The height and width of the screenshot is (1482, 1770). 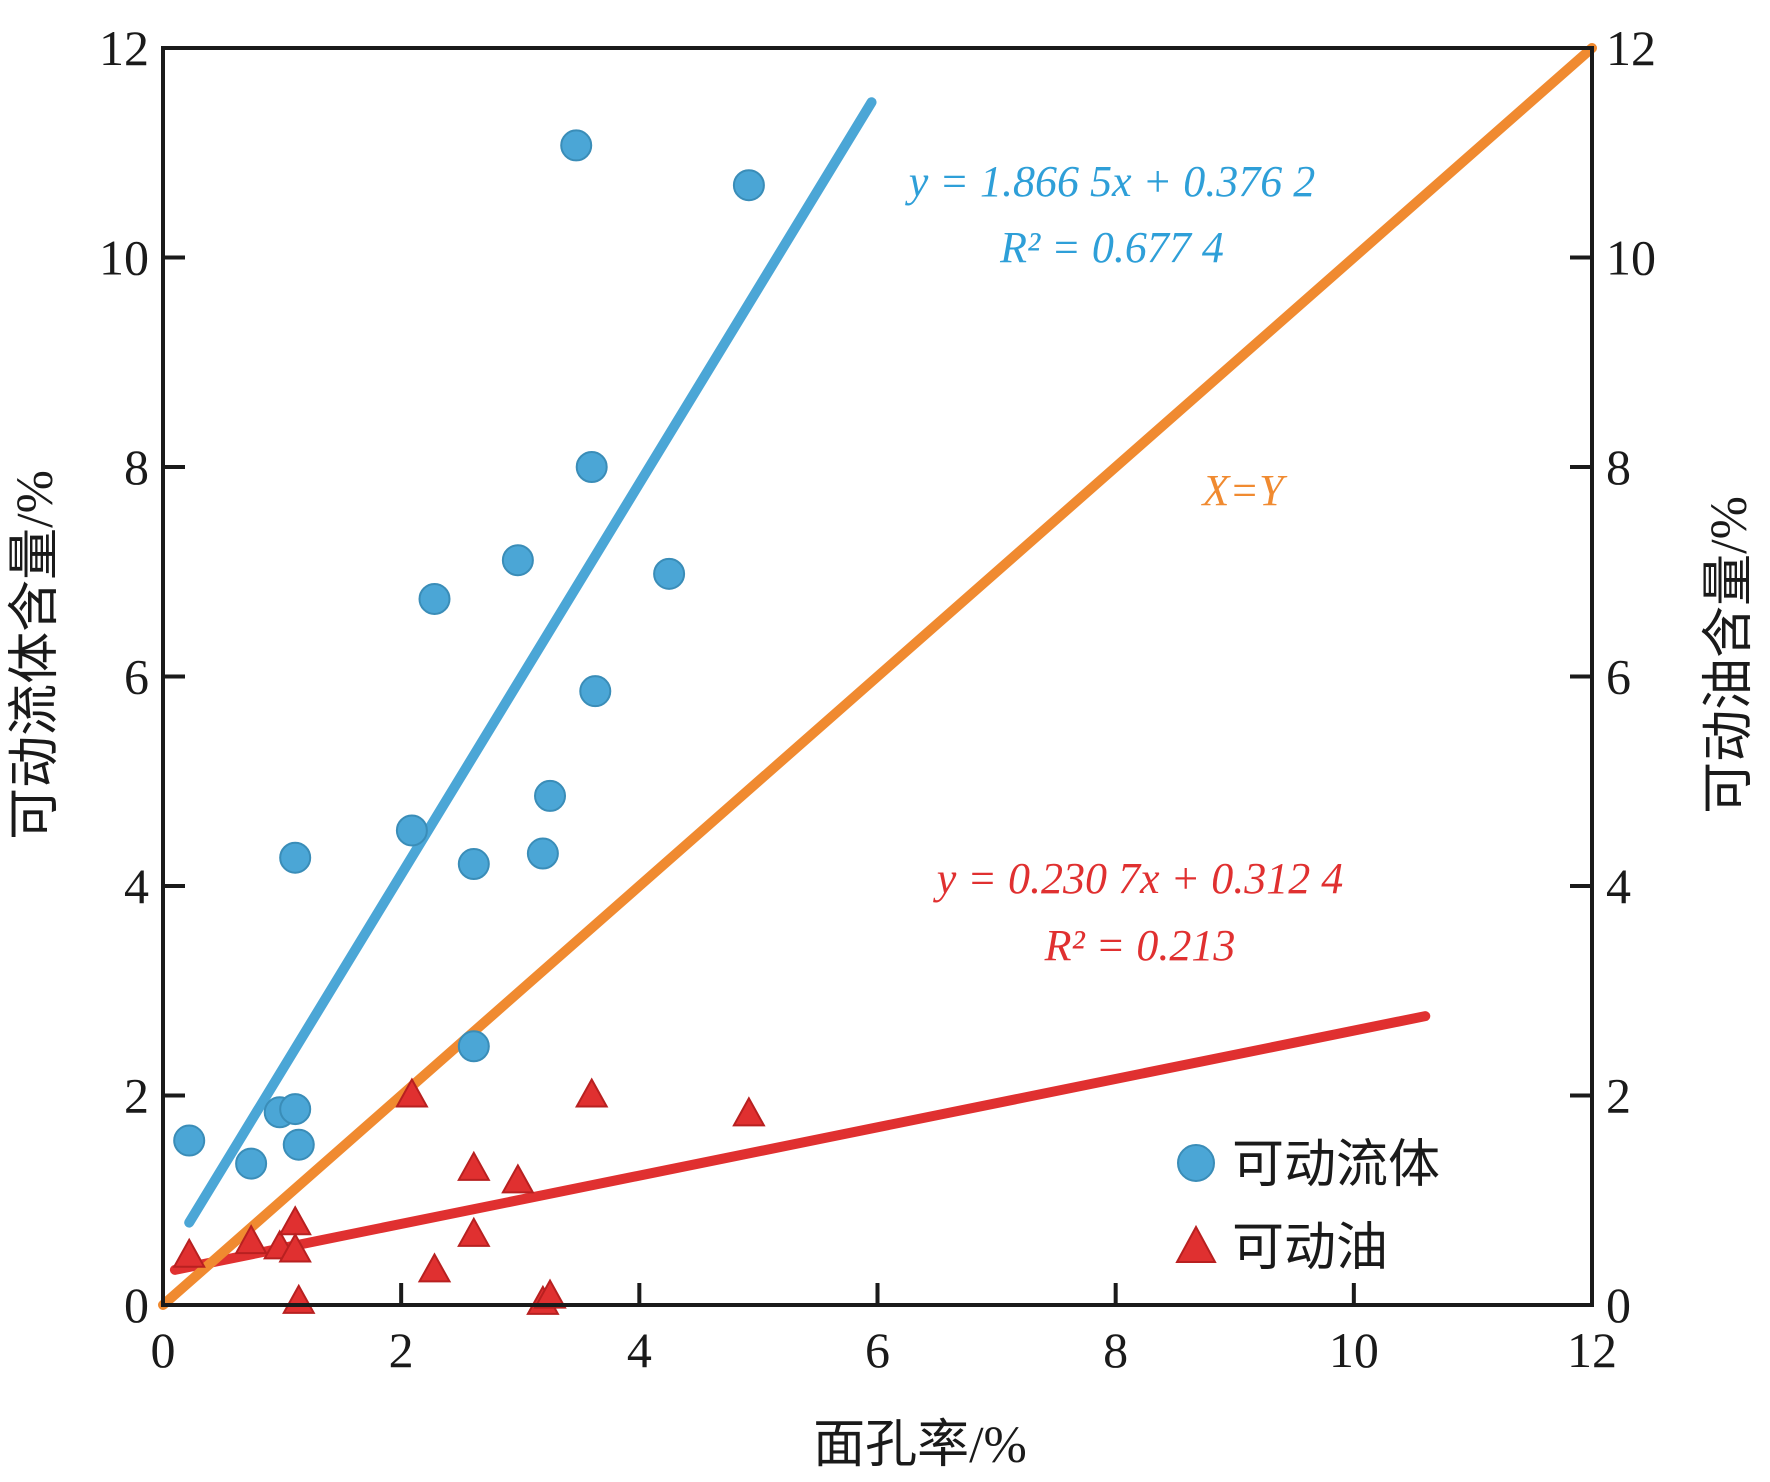 I want to click on y-tick-label-right: 2, so click(x=1618, y=1096).